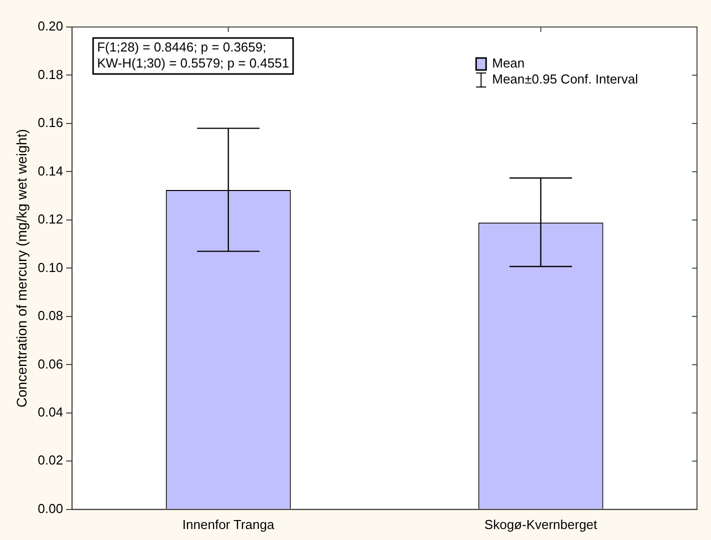  Describe the element at coordinates (51, 460) in the screenshot. I see `y-tick-label: 0.02` at that location.